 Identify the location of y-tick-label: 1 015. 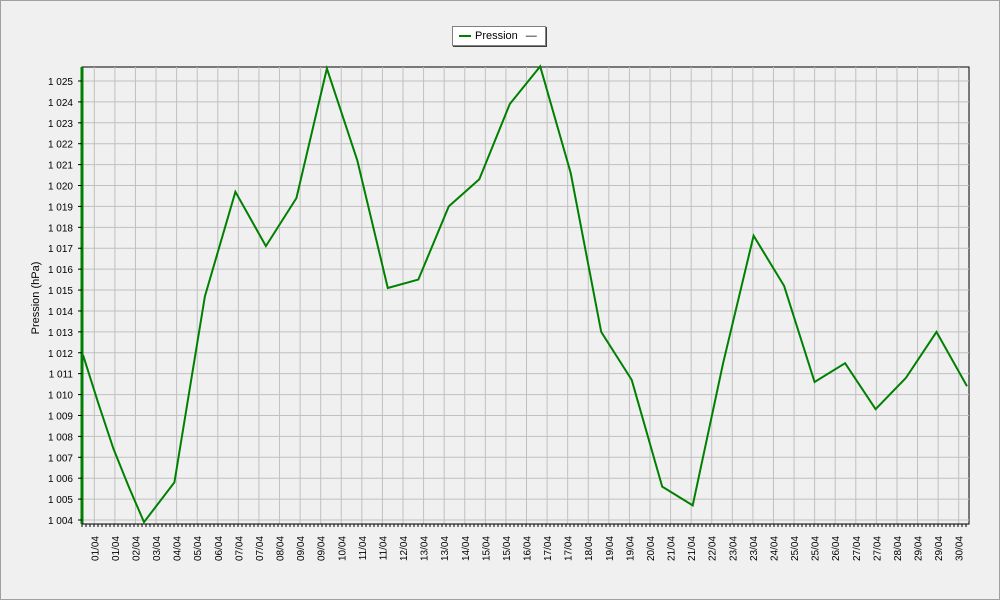
(60, 291).